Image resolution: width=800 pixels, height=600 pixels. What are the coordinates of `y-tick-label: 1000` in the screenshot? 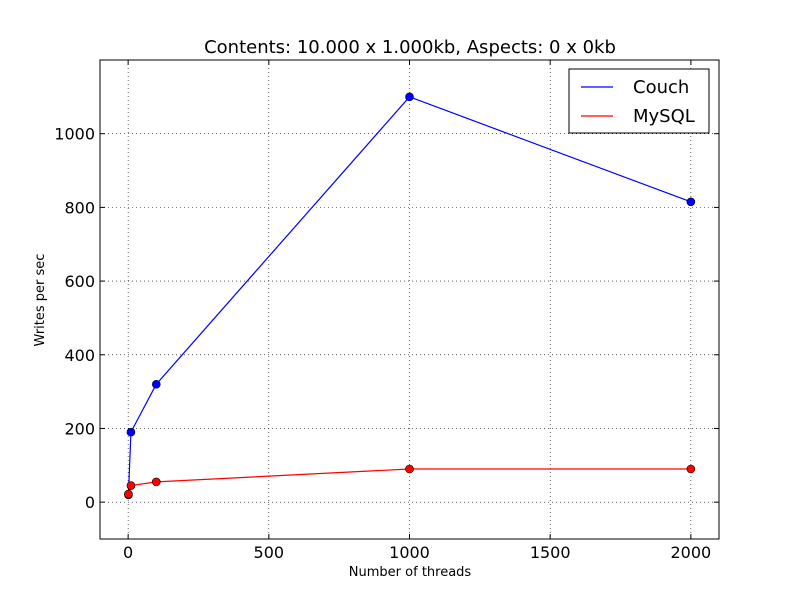 It's located at (74, 134).